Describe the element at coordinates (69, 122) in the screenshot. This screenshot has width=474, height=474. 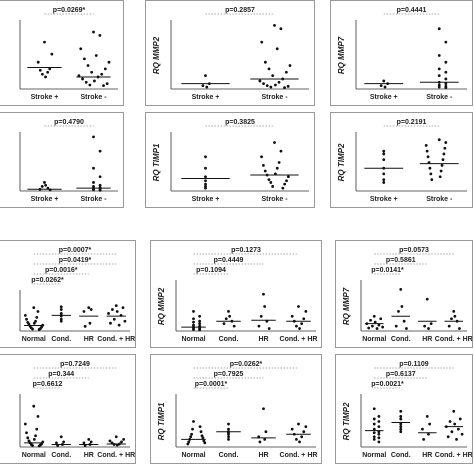
I see `p-value: p=0.4790` at that location.